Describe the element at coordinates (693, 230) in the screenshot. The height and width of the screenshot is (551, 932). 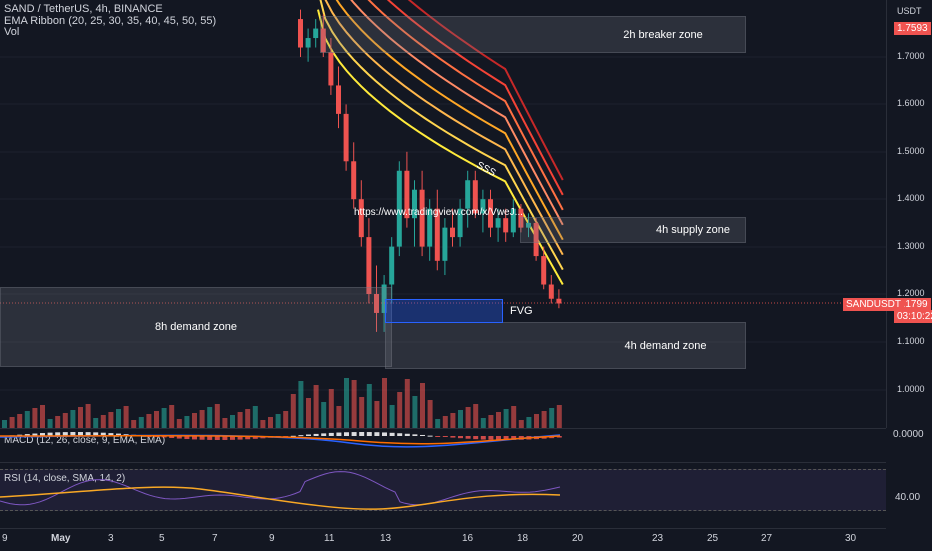
I see `supply-zone-label: 4h supply zone` at that location.